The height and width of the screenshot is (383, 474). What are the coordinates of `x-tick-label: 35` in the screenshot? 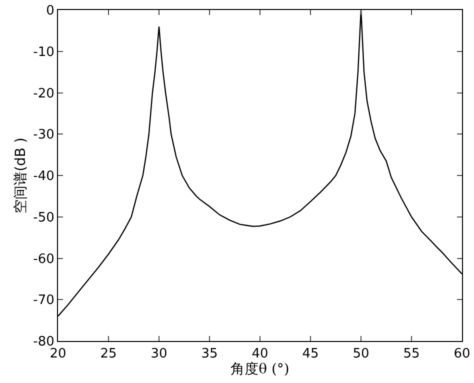 It's located at (209, 354).